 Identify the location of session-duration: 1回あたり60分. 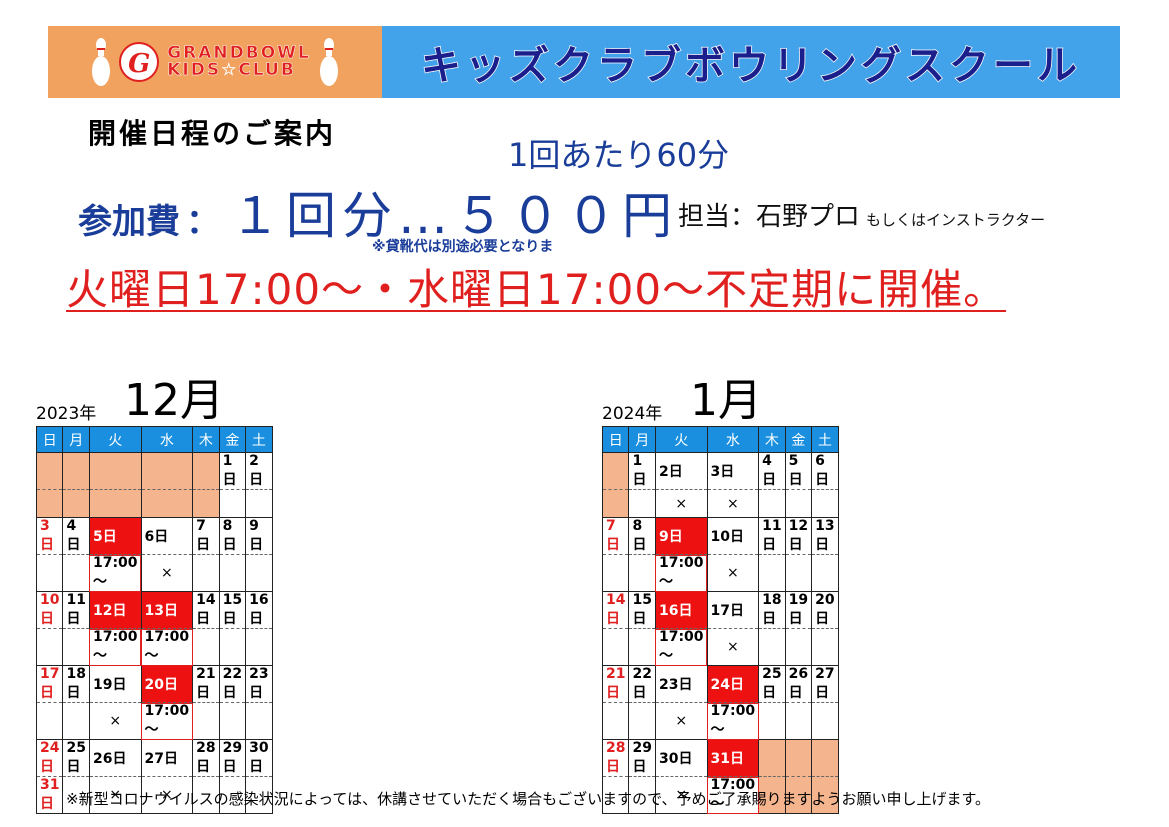
(619, 155).